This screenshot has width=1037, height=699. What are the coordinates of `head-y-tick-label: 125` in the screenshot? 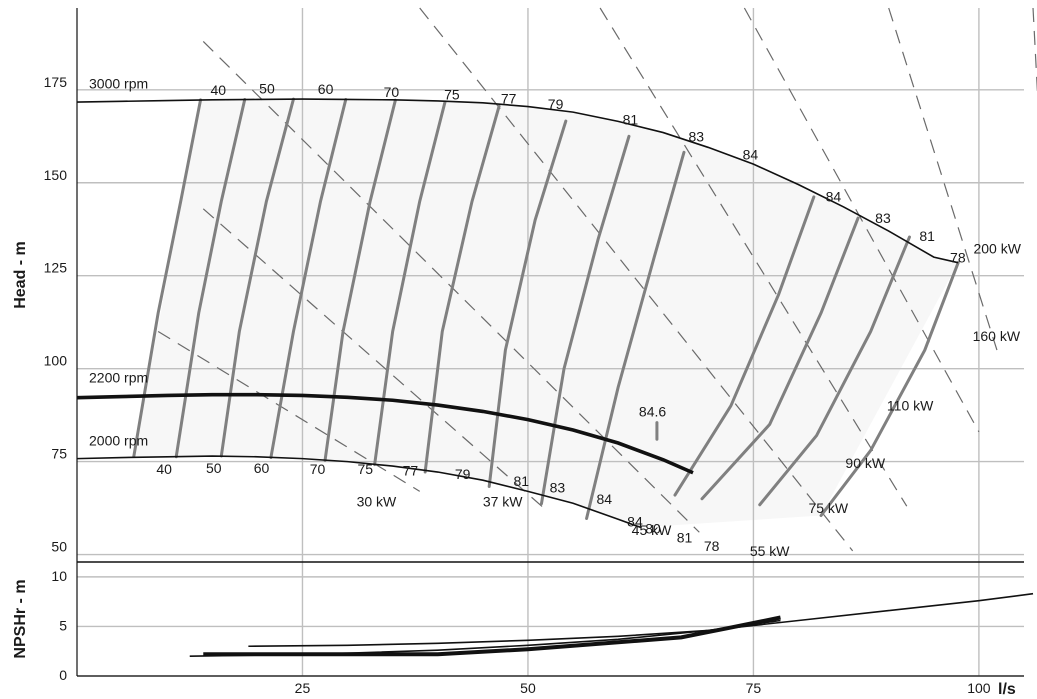 It's located at (56, 268).